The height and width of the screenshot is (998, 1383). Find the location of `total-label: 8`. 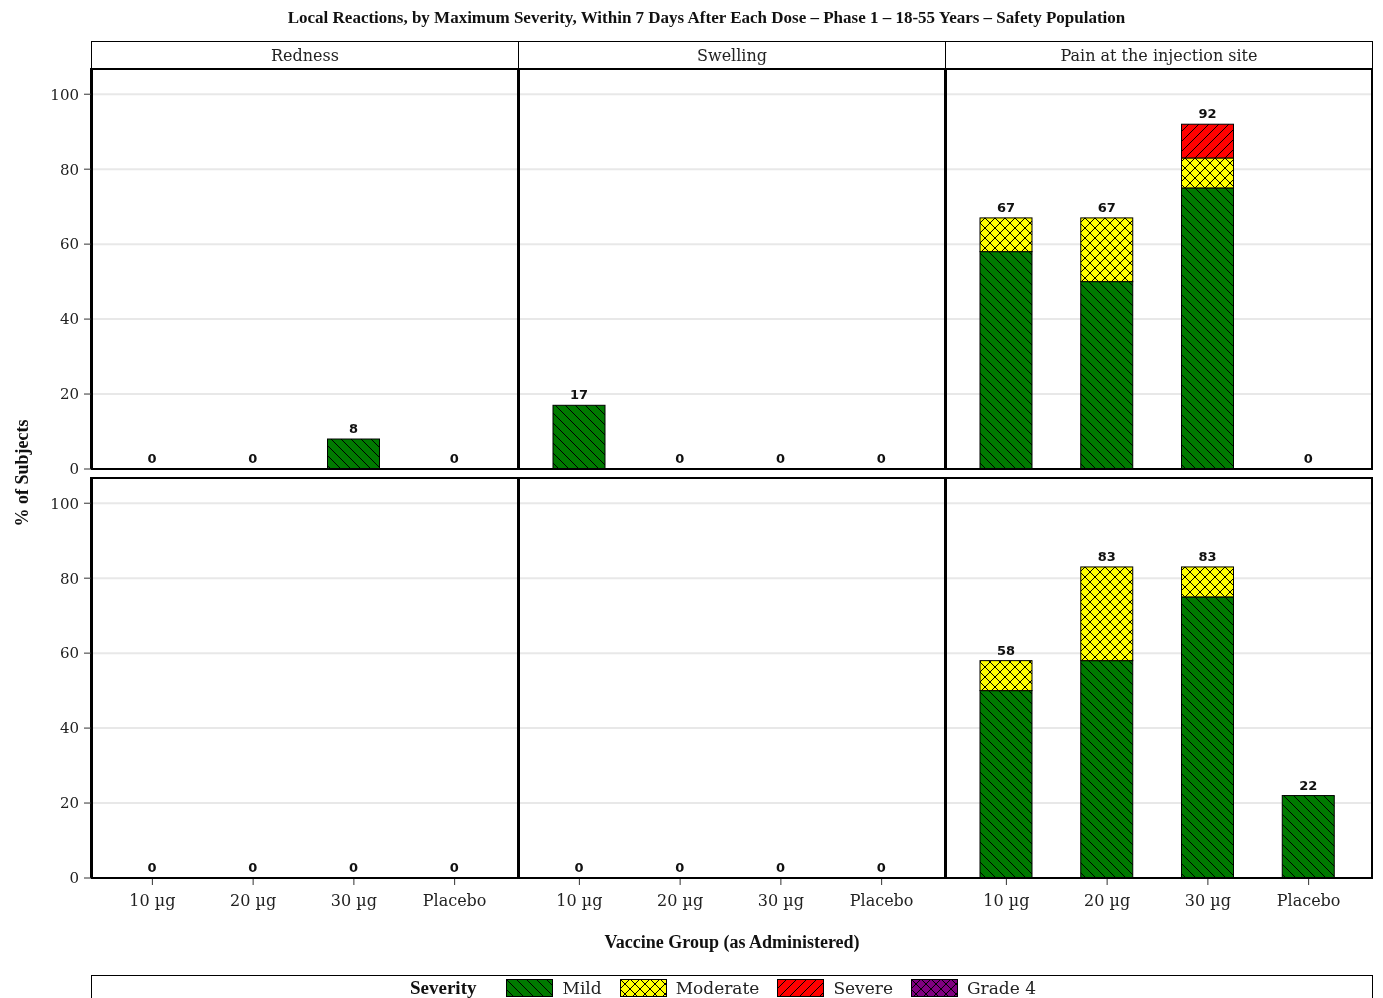

total-label: 8 is located at coordinates (353, 429).